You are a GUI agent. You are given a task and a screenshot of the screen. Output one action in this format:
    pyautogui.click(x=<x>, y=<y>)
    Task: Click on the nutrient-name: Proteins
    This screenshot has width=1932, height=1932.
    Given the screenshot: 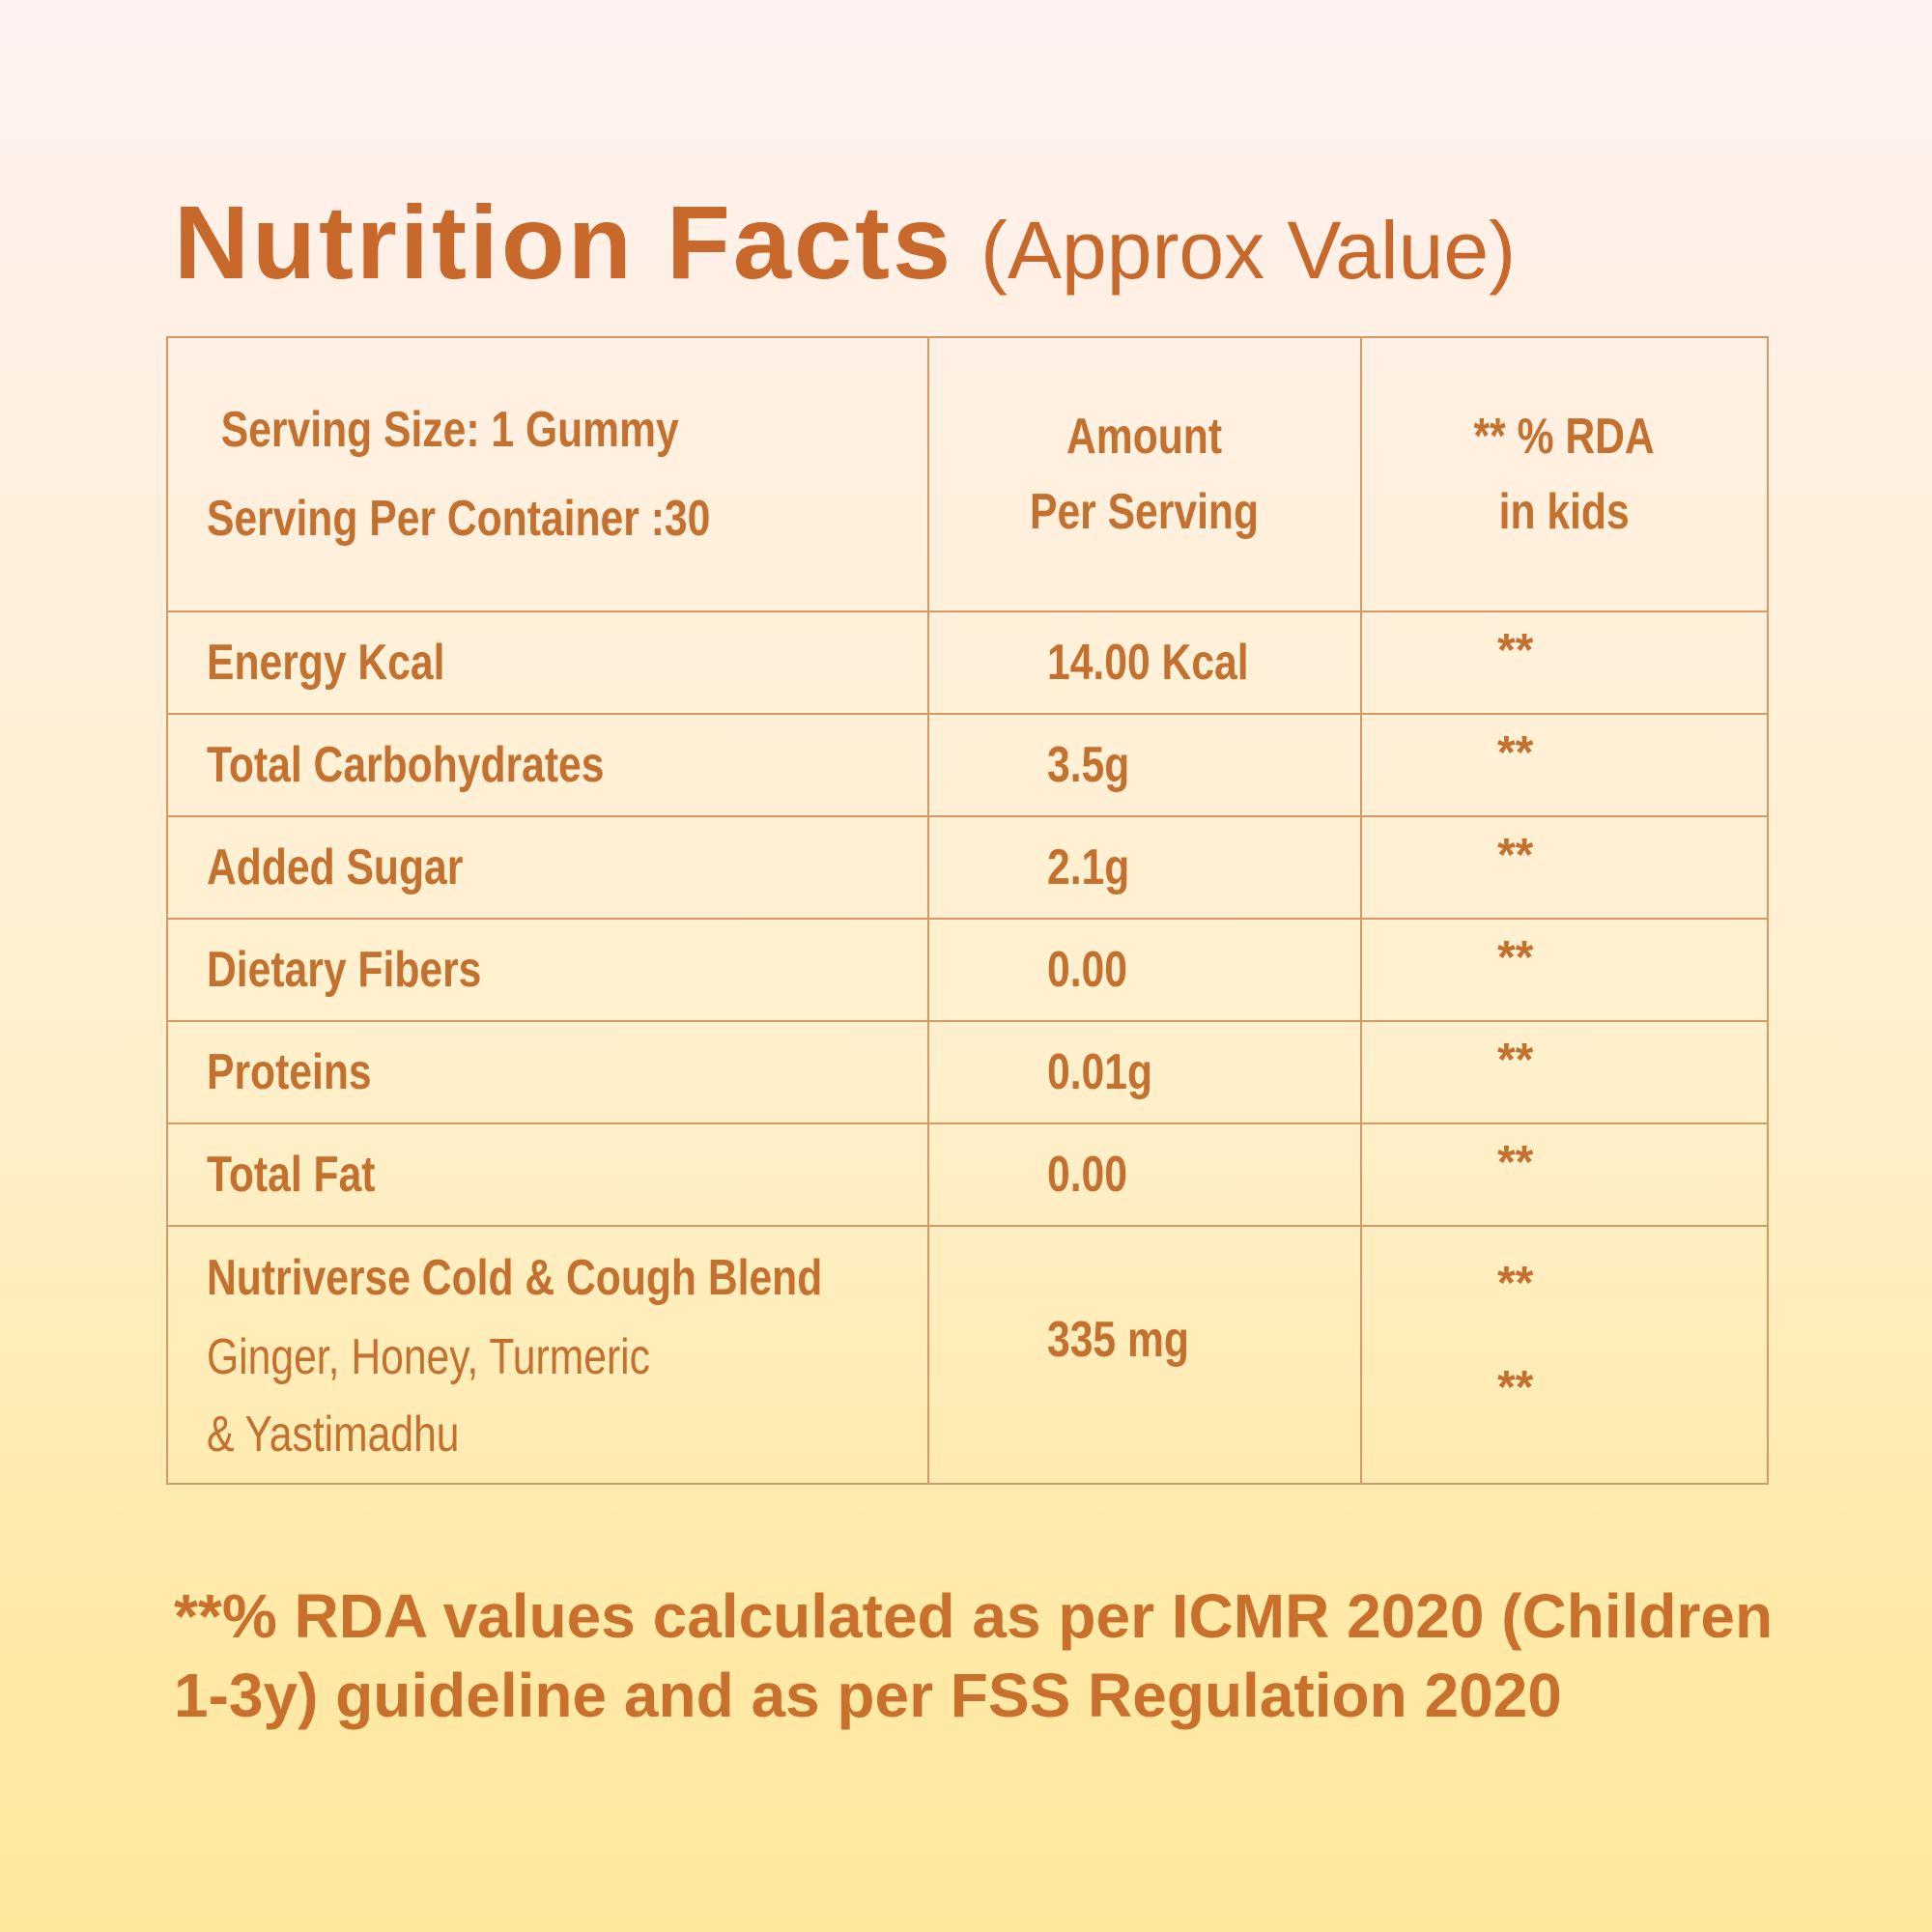 What is the action you would take?
    pyautogui.click(x=289, y=1072)
    